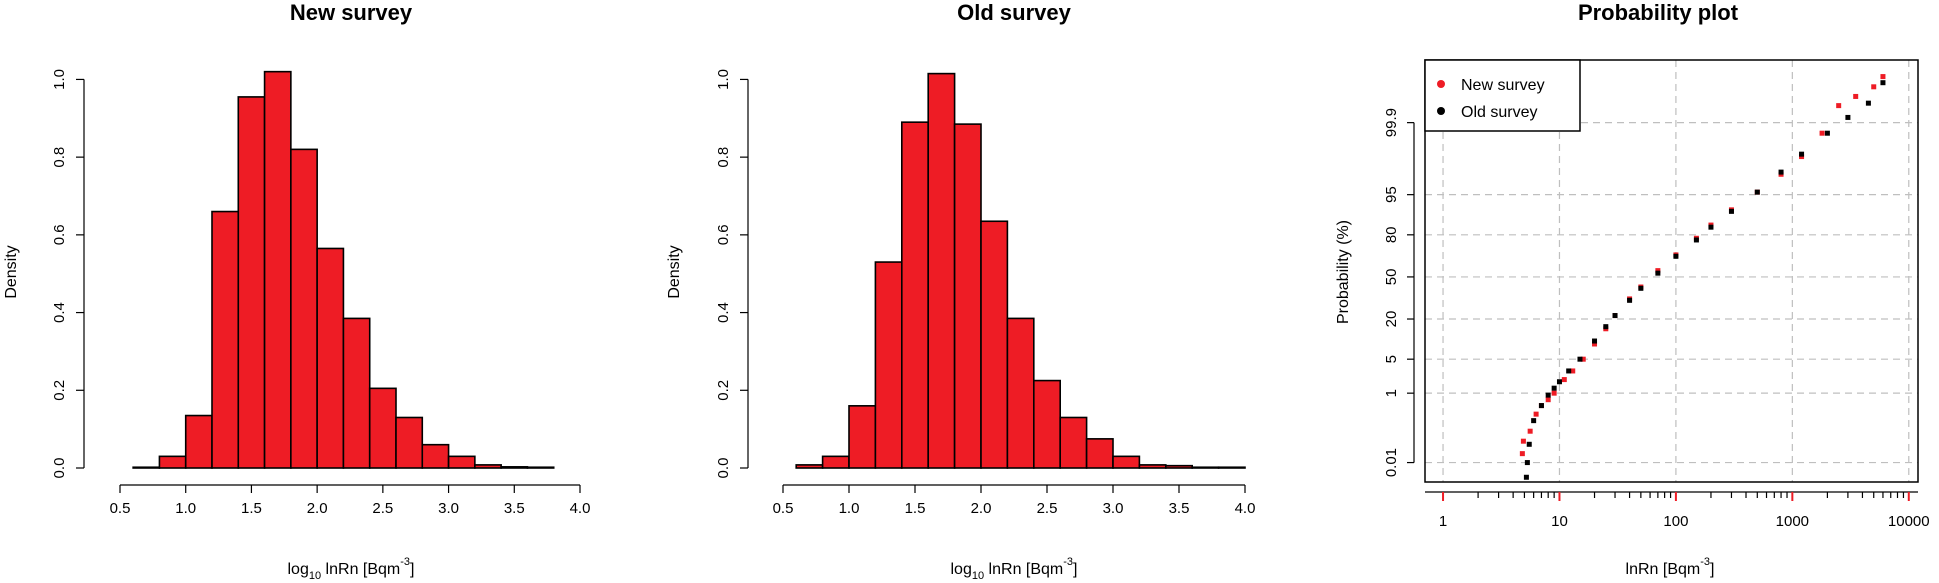  What do you see at coordinates (1391, 194) in the screenshot?
I see `y-tick-label: 95` at bounding box center [1391, 194].